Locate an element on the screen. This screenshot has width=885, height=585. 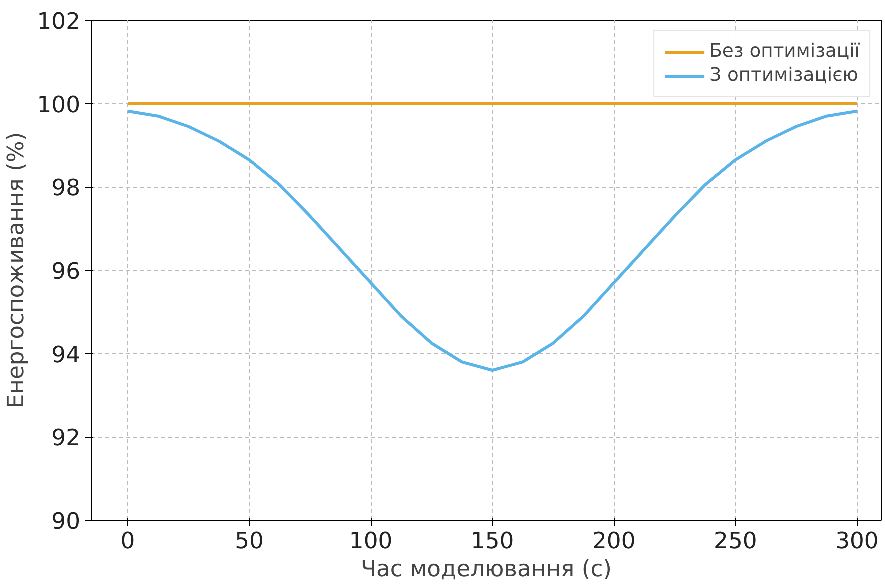
x-tick-label: 50 is located at coordinates (249, 541).